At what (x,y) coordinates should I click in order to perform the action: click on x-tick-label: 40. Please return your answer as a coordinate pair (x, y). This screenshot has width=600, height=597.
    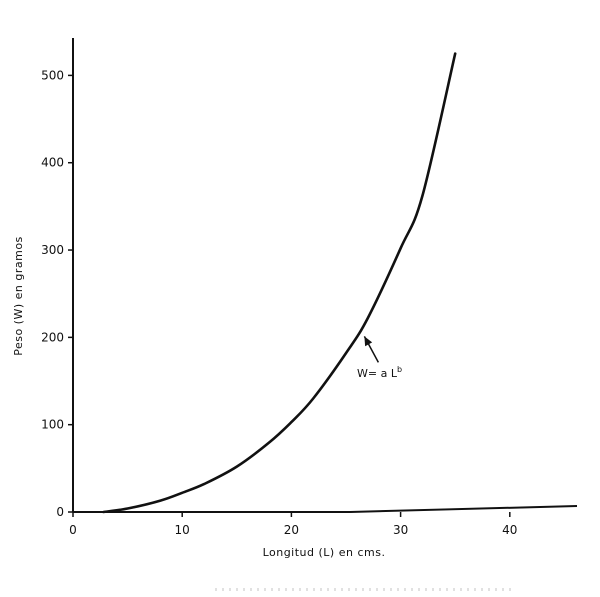
    Looking at the image, I should click on (509, 530).